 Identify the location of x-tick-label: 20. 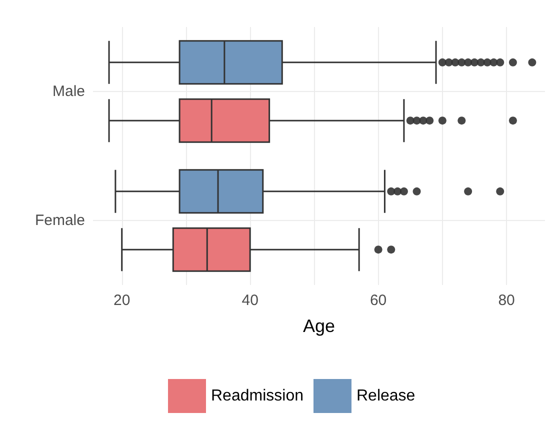
(122, 300).